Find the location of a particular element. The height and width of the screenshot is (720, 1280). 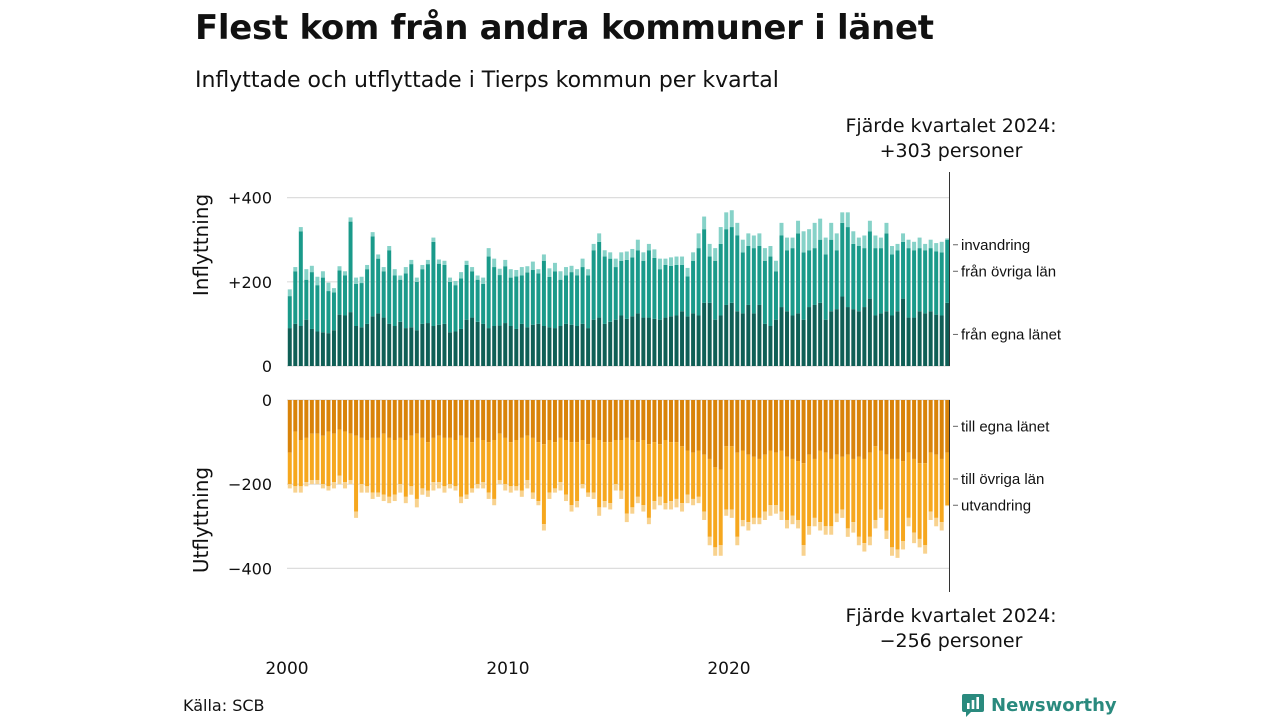

annotation-outflow-line1: Fjärde kvartalet 2024: is located at coordinates (951, 616).